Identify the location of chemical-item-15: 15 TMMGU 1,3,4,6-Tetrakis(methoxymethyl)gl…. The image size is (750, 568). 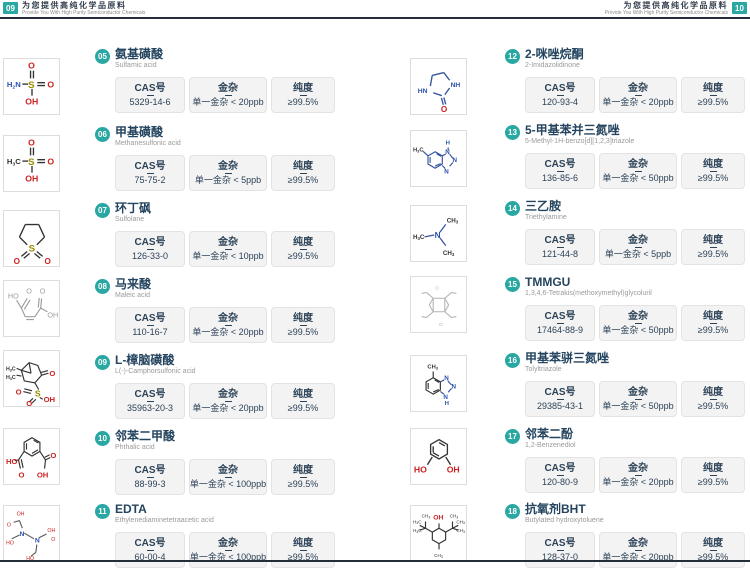
(627, 308).